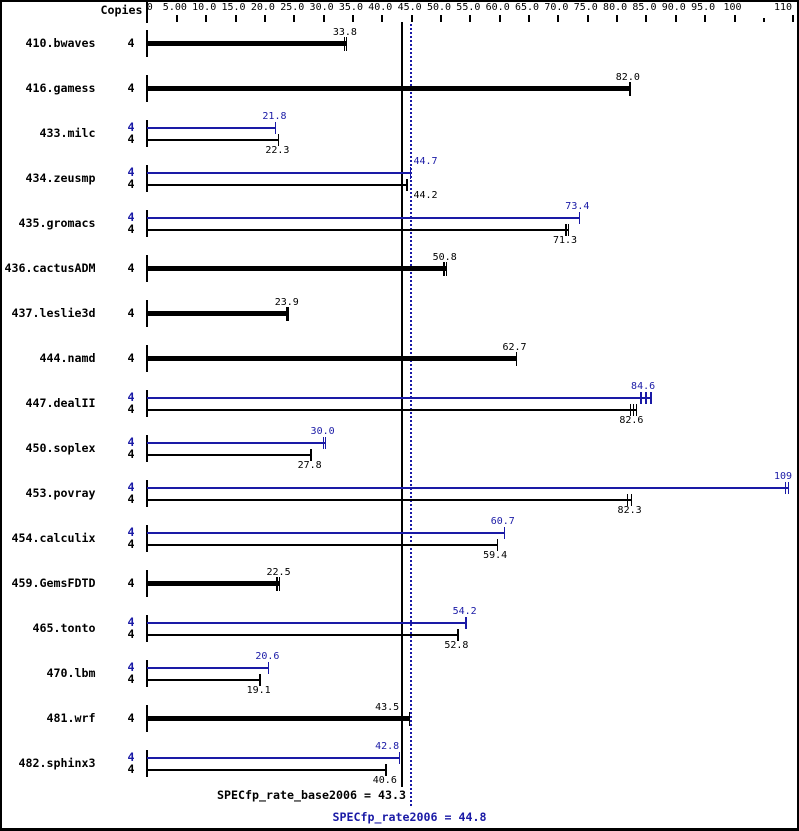  Describe the element at coordinates (425, 161) in the screenshot. I see `bar-value-label: 44.7` at that location.